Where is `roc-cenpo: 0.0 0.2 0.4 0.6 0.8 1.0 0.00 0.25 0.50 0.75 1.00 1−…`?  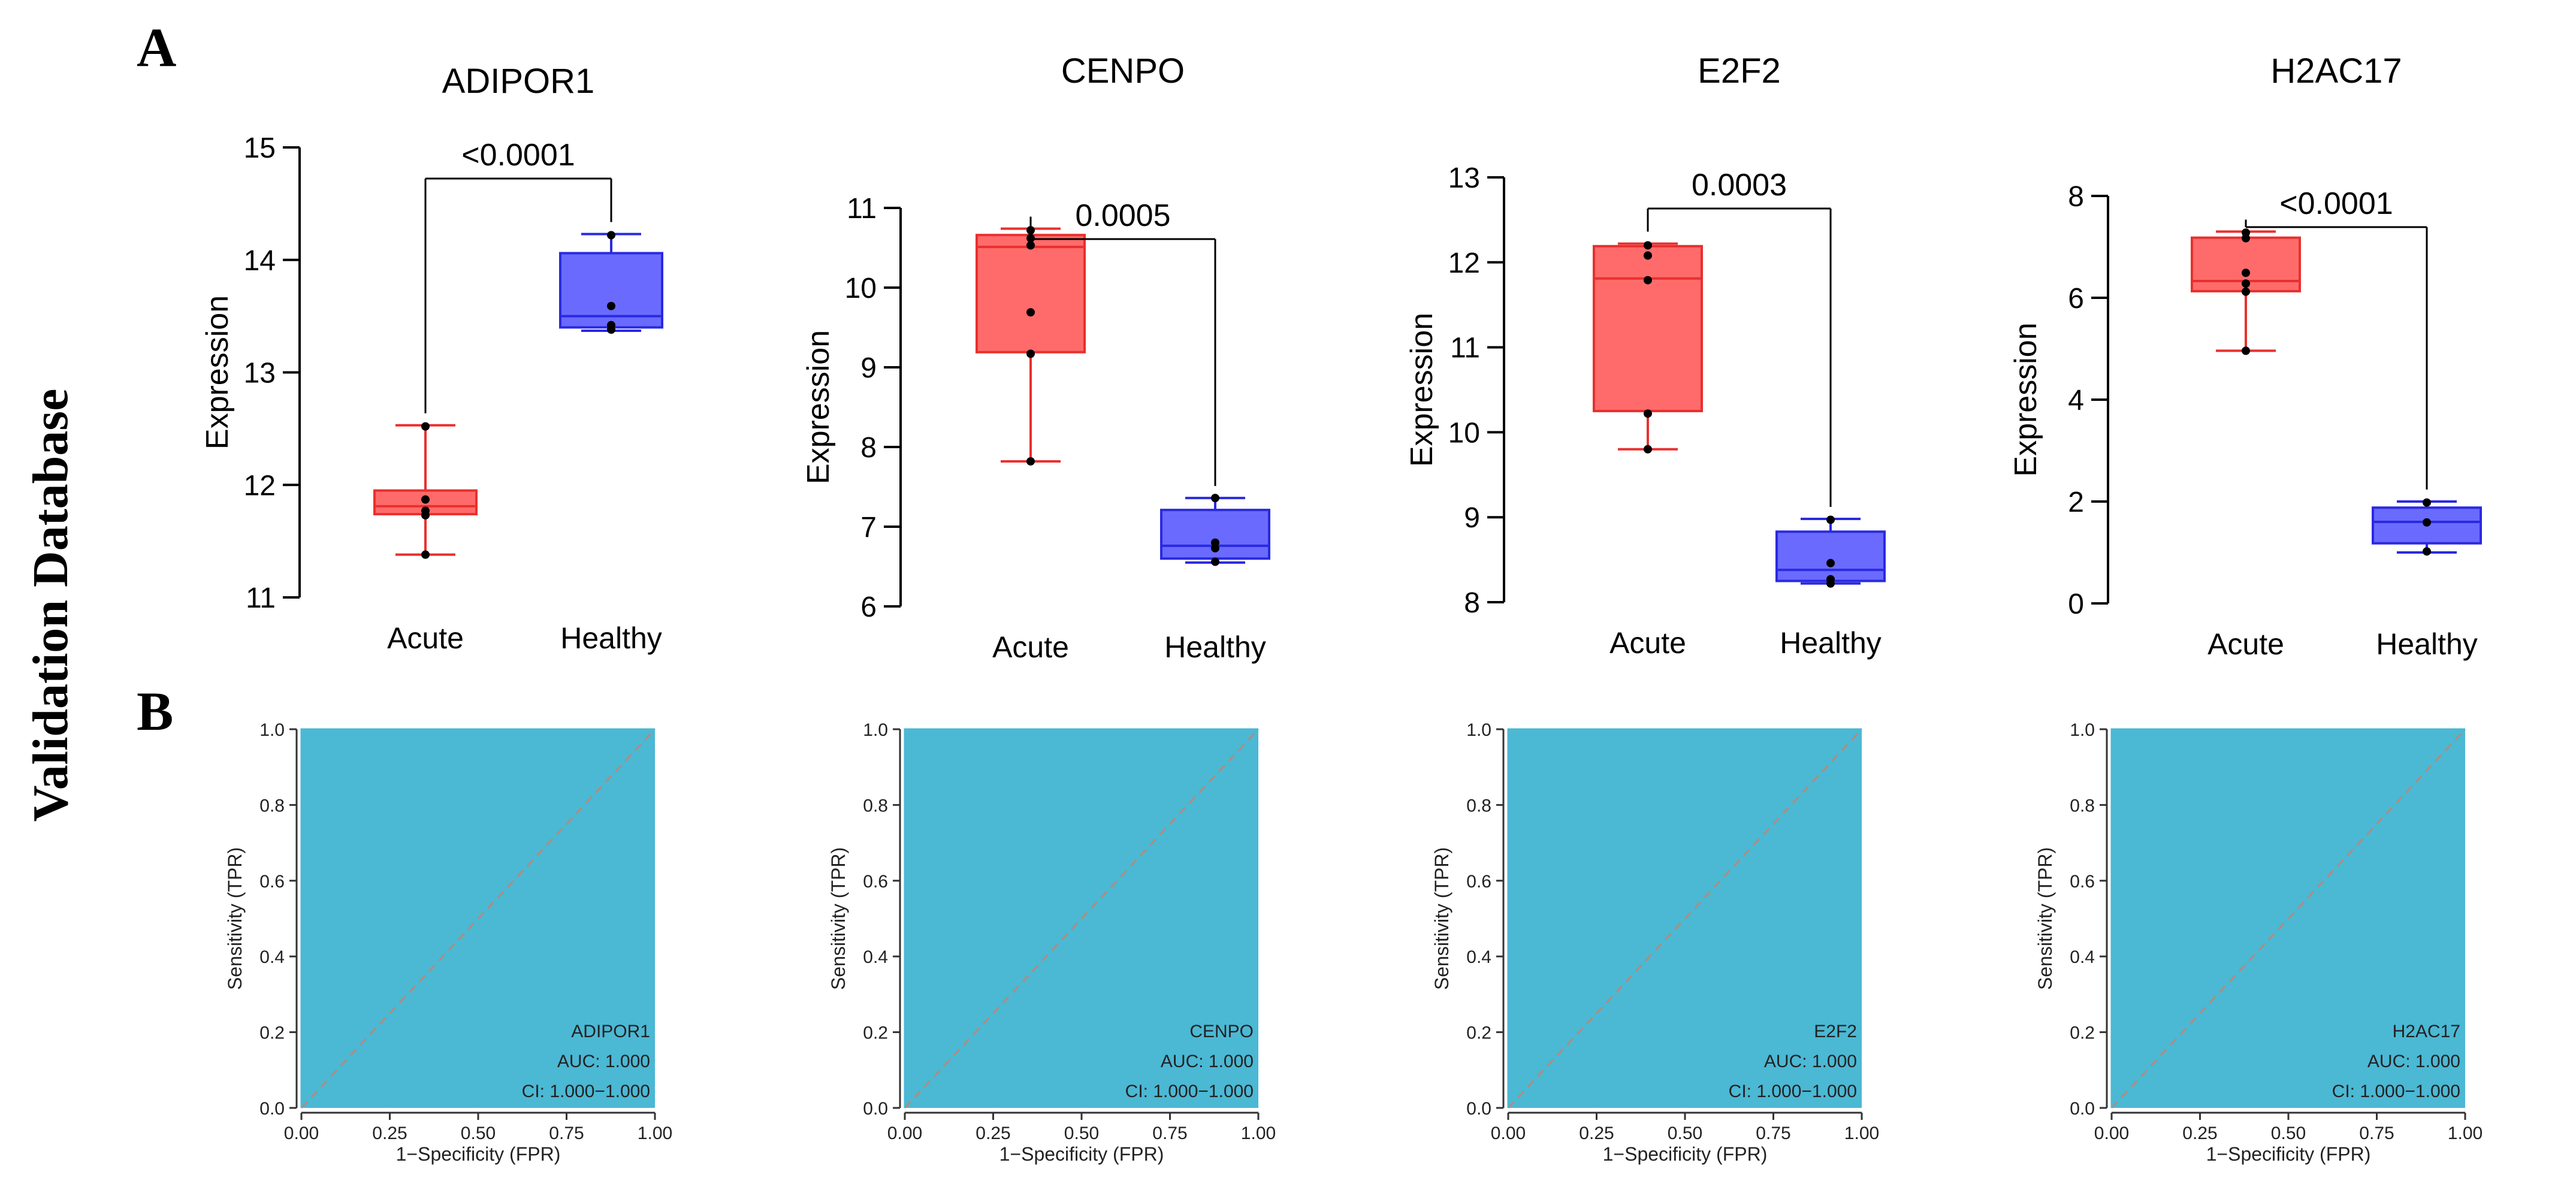
roc-cenpo: 0.0 0.2 0.4 0.6 0.8 1.0 0.00 0.25 0.50 0.75 1.00 1−… is located at coordinates (1052, 942).